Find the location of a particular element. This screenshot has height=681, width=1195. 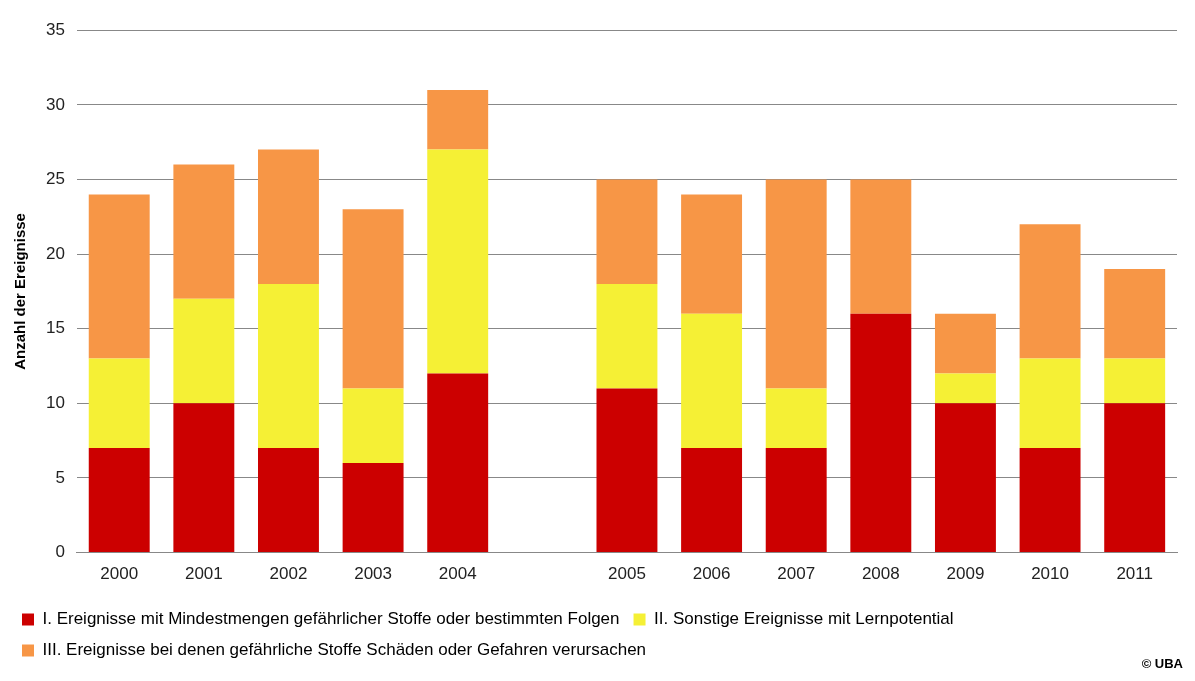

x-tick-label: 2001 is located at coordinates (203, 574).